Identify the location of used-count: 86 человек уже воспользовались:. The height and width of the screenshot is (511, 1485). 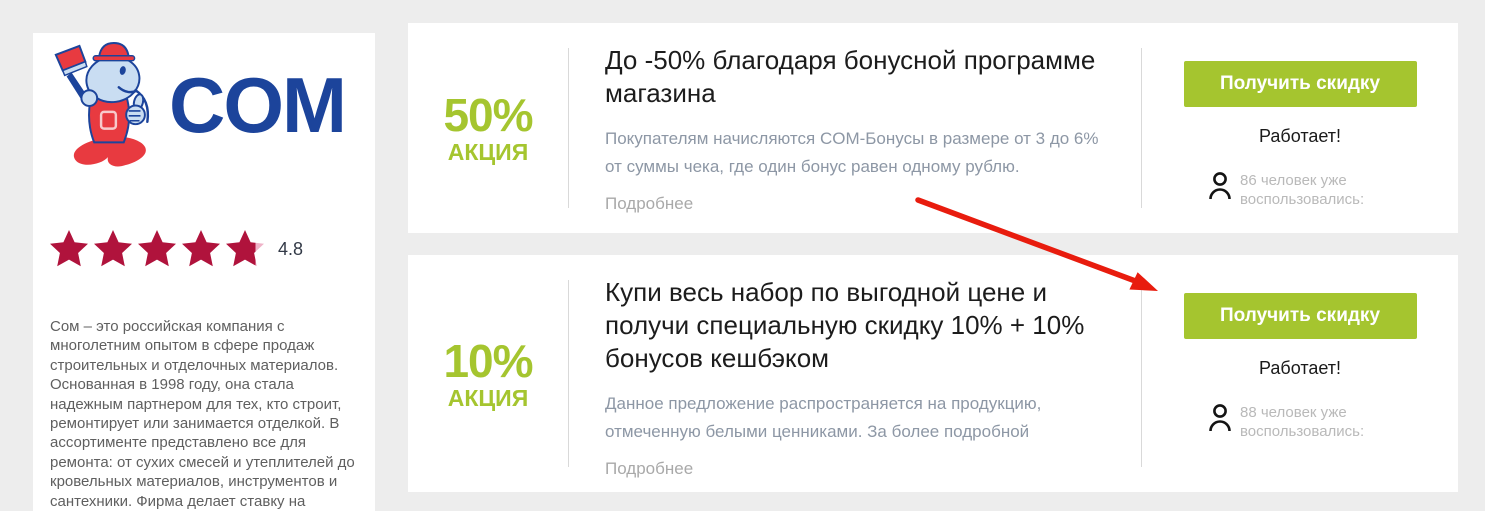
(1300, 190).